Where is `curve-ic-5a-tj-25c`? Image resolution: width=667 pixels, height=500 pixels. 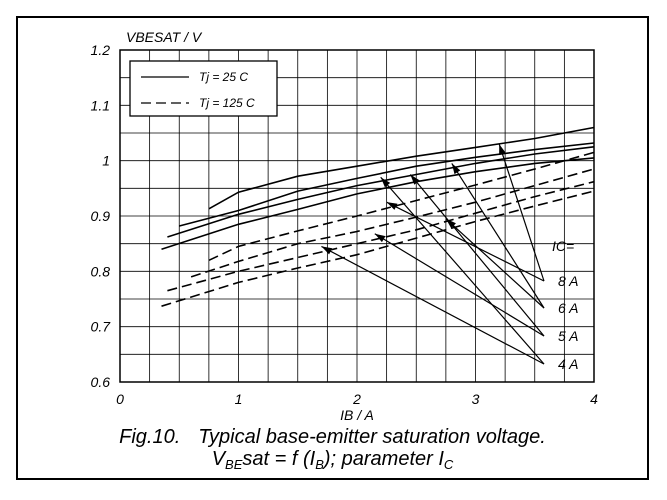 curve-ic-5a-tj-25c is located at coordinates (381, 192).